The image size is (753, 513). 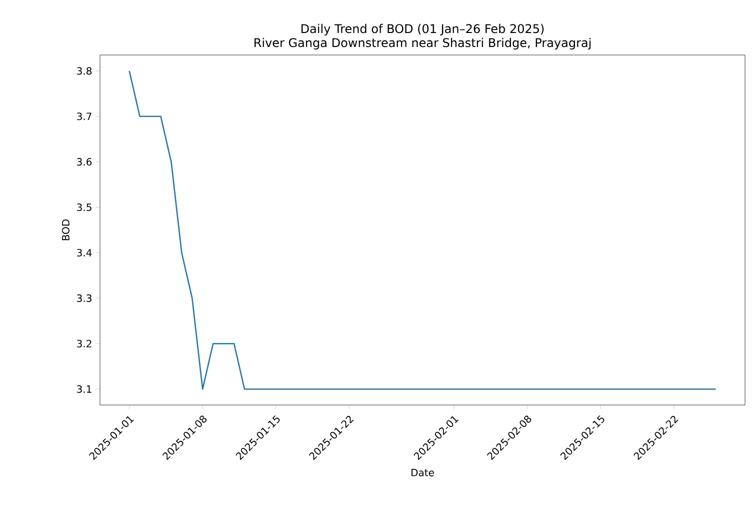 What do you see at coordinates (84, 298) in the screenshot?
I see `y-tick-label: 3.3` at bounding box center [84, 298].